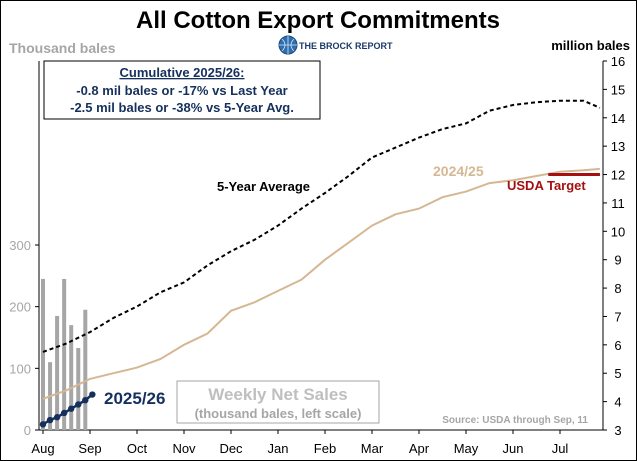 Image resolution: width=637 pixels, height=461 pixels. Describe the element at coordinates (346, 46) in the screenshot. I see `publisher-name: THE BROCK REPORT` at that location.